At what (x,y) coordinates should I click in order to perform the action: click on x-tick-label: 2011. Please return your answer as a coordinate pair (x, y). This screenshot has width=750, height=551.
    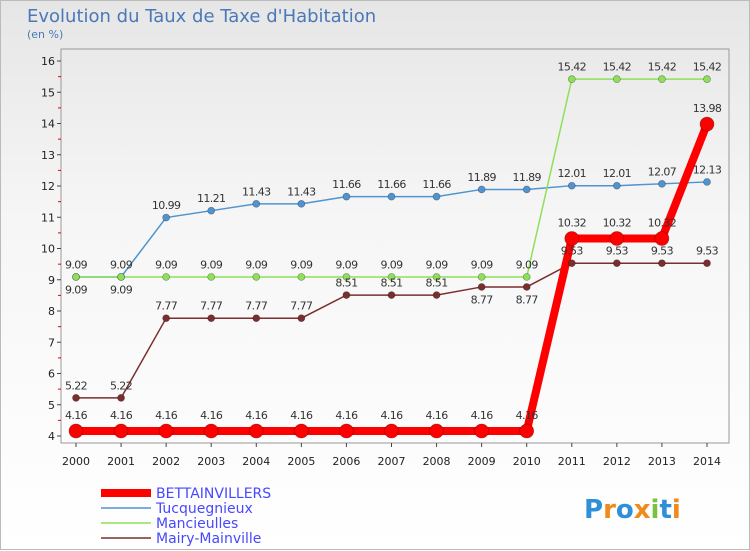
    Looking at the image, I should click on (572, 461).